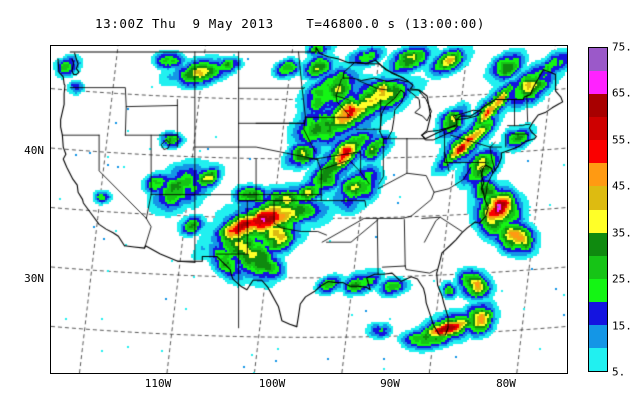 Image resolution: width=640 pixels, height=400 pixels. What do you see at coordinates (158, 383) in the screenshot?
I see `x-axis-label-110w: 110W` at bounding box center [158, 383].